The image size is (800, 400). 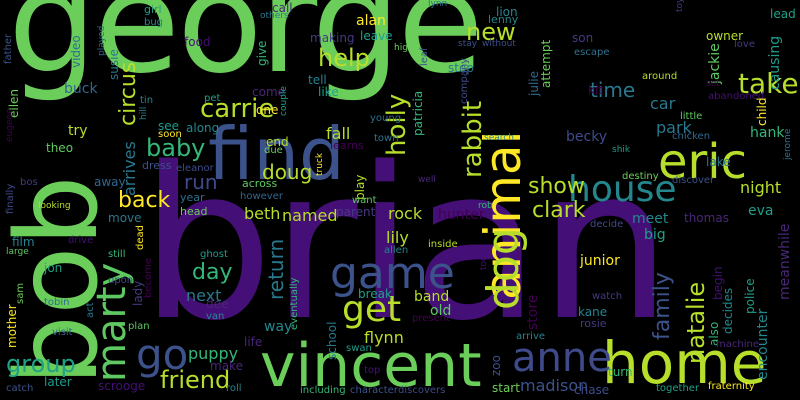 What do you see at coordinates (274, 16) in the screenshot?
I see `word-others: others` at bounding box center [274, 16].